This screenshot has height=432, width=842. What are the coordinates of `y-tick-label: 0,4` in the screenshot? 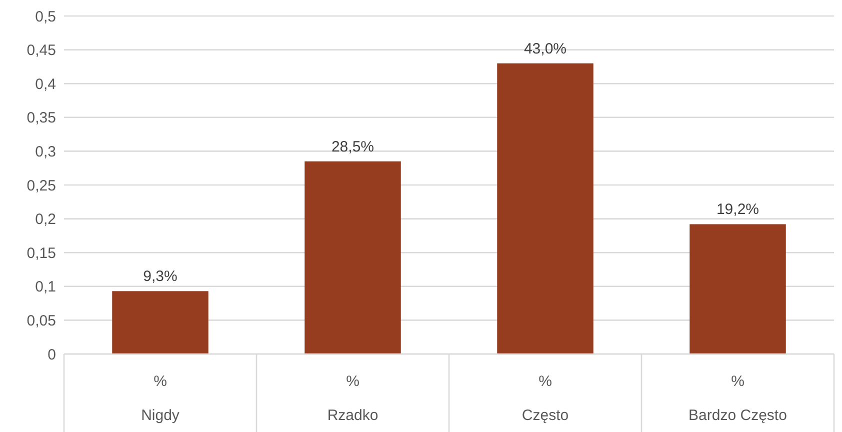 It's located at (45, 84).